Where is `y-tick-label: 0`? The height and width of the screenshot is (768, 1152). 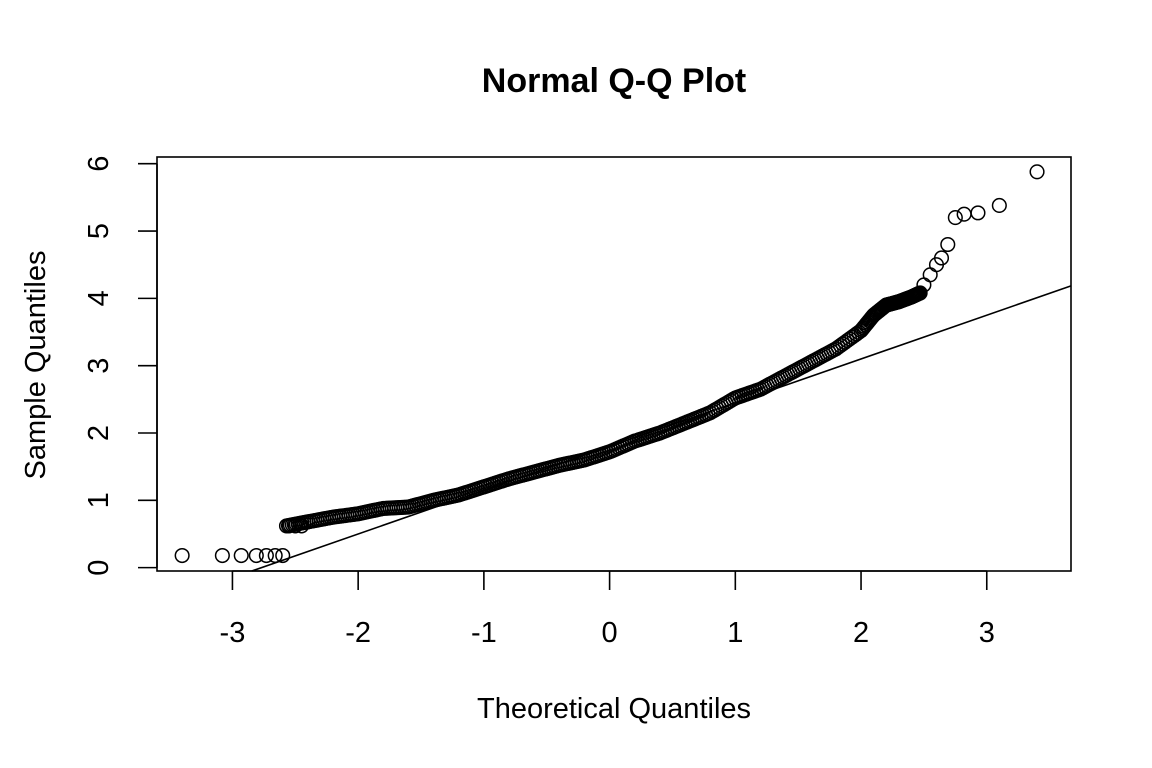 y-tick-label: 0 is located at coordinates (99, 568).